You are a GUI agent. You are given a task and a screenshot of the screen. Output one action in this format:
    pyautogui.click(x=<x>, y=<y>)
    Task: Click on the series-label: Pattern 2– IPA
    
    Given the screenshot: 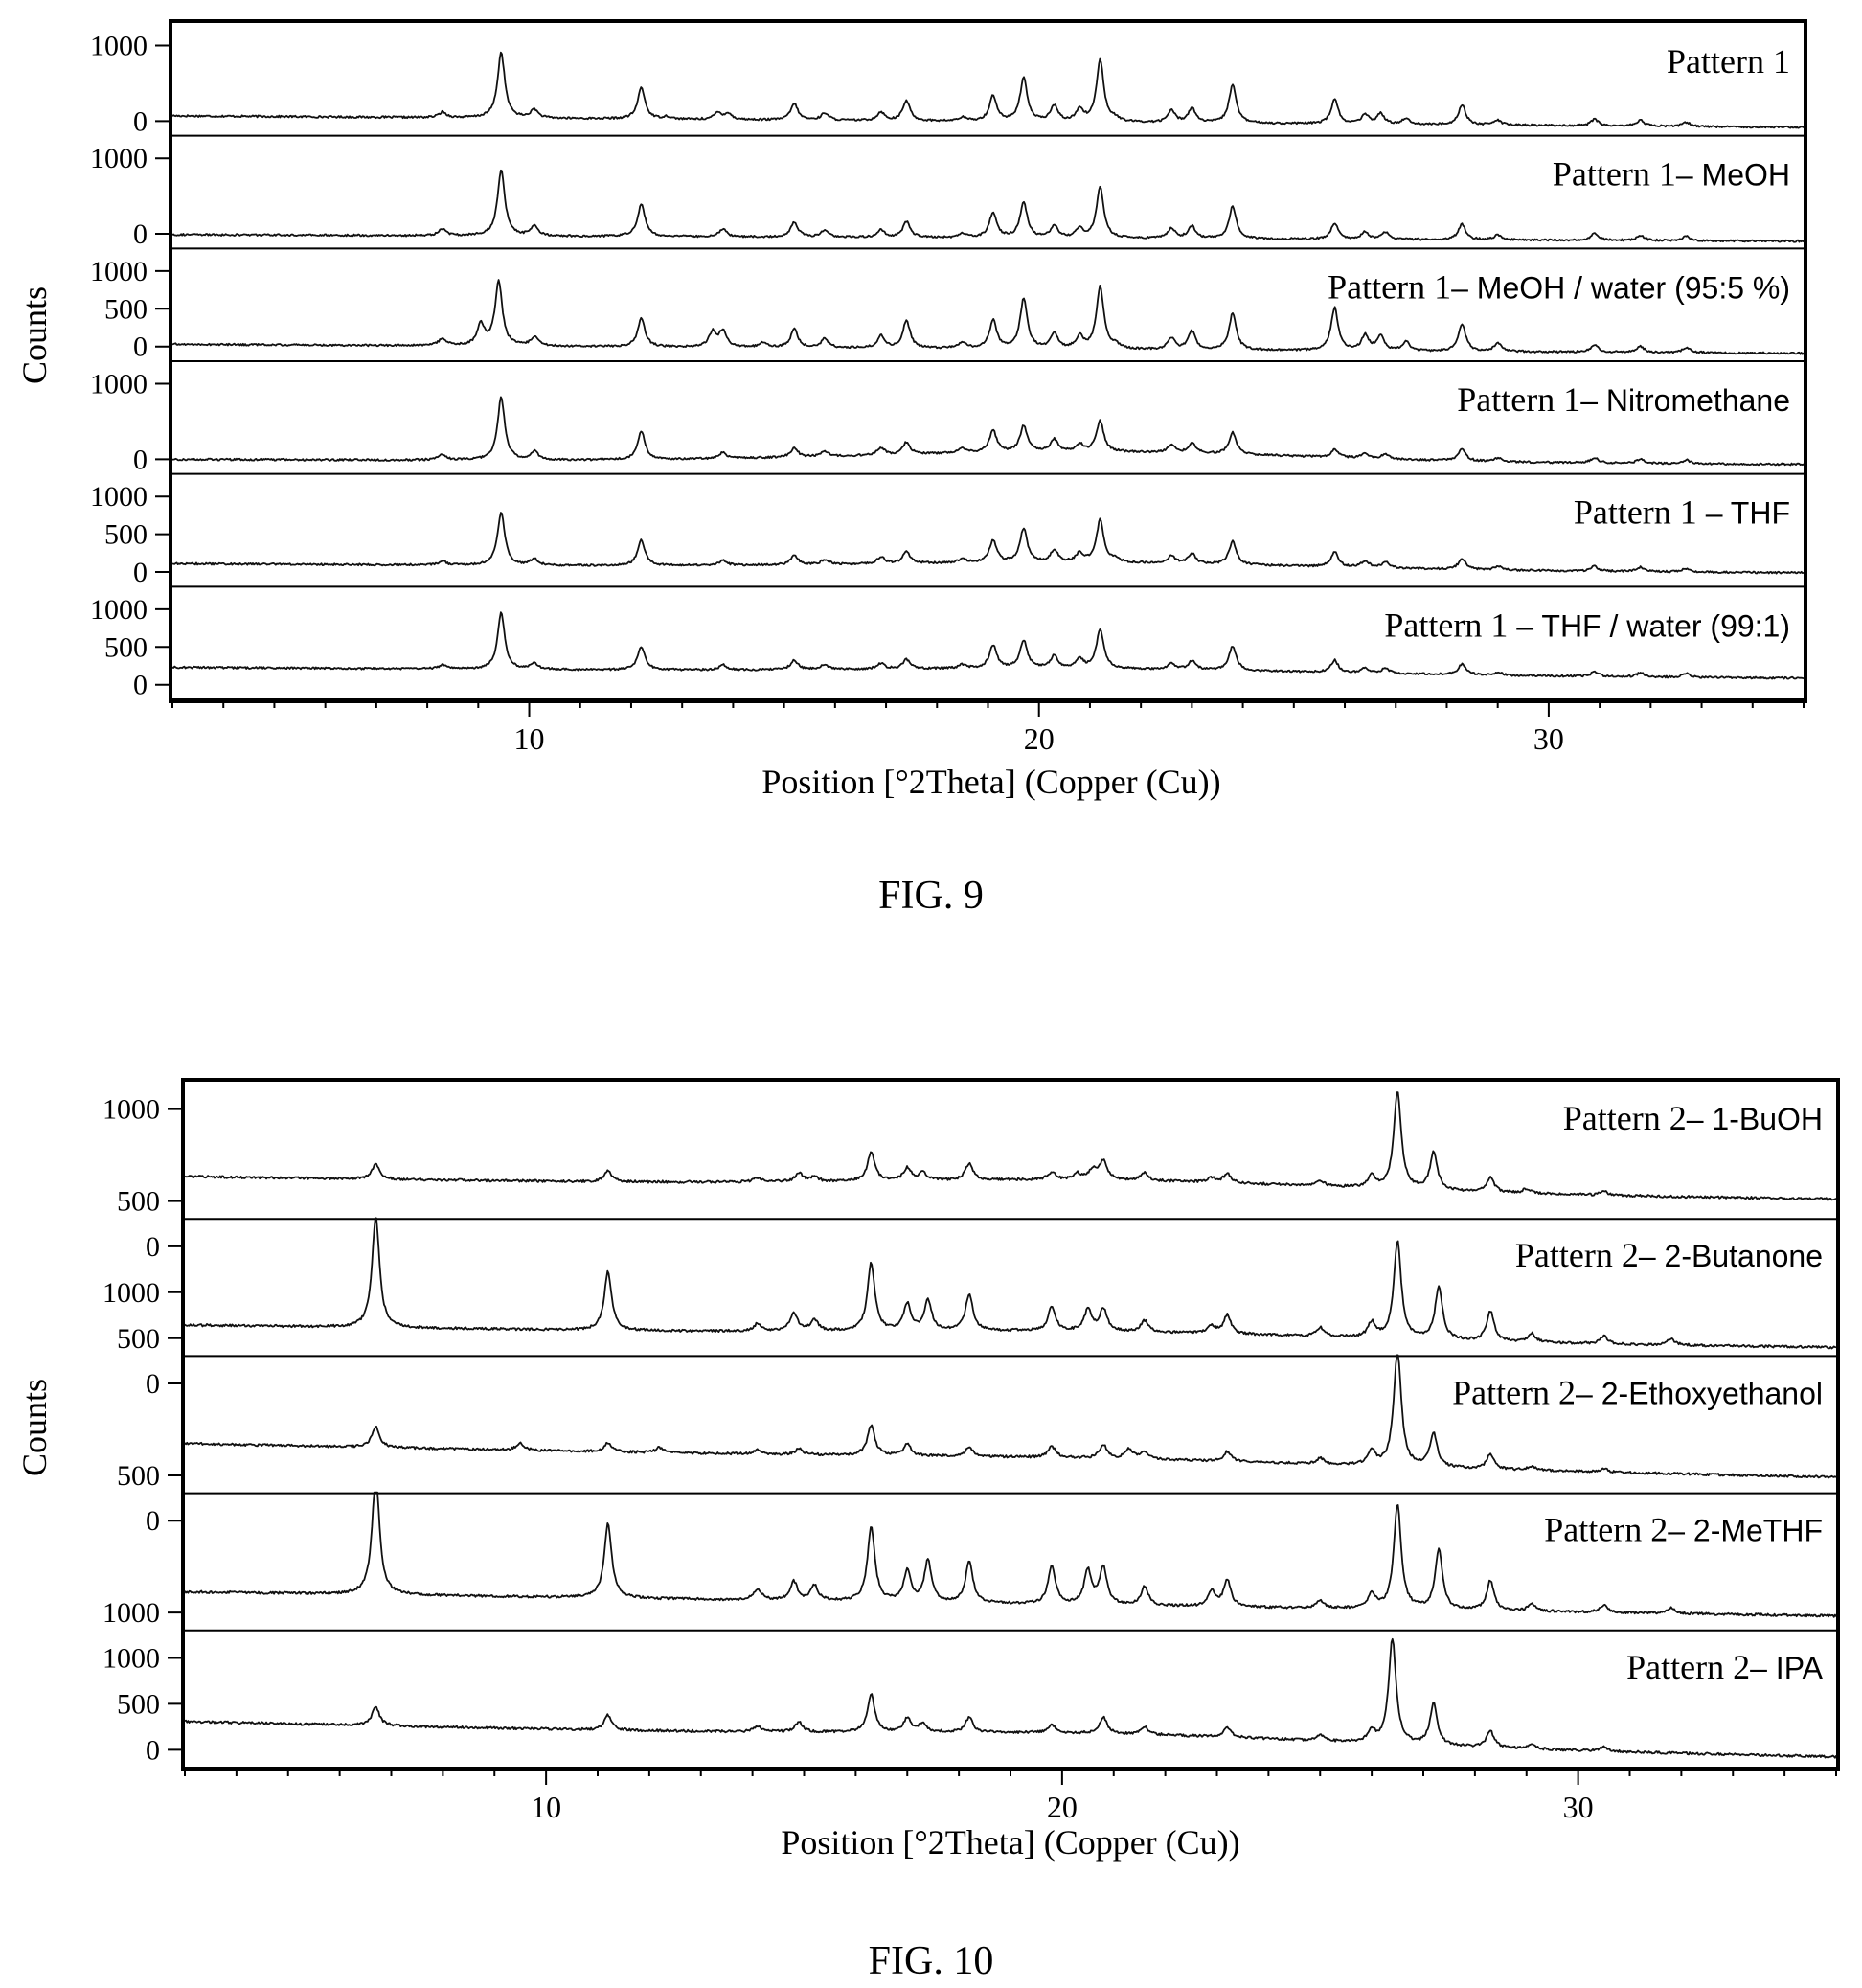 What is the action you would take?
    pyautogui.click(x=1725, y=1667)
    